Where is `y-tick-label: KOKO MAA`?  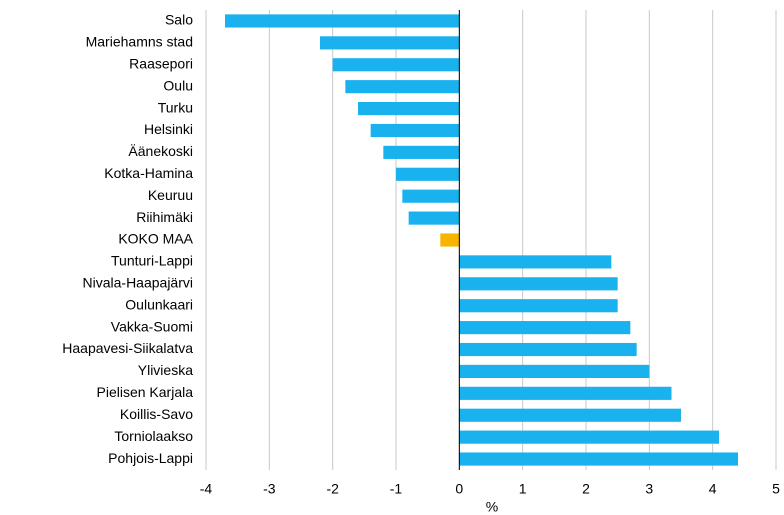
y-tick-label: KOKO MAA is located at coordinates (155, 239).